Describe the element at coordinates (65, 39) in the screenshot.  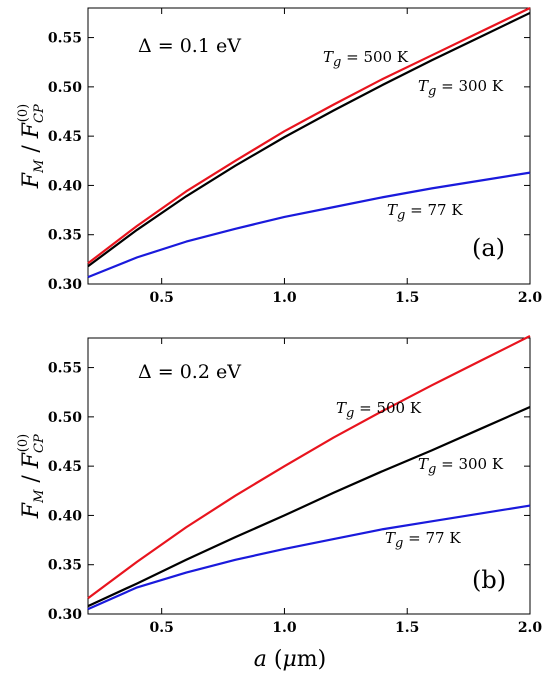
I see `panel-a-y-tick-label-5: 0.55` at that location.